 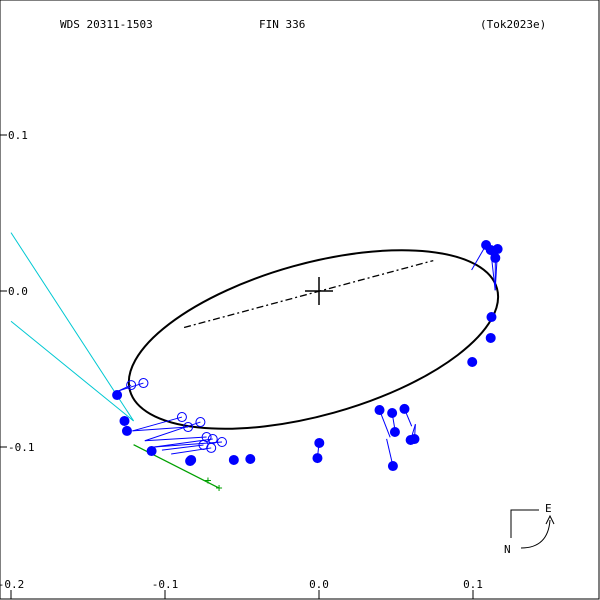 What do you see at coordinates (18, 291) in the screenshot?
I see `y-tick-label-1: 0.0` at bounding box center [18, 291].